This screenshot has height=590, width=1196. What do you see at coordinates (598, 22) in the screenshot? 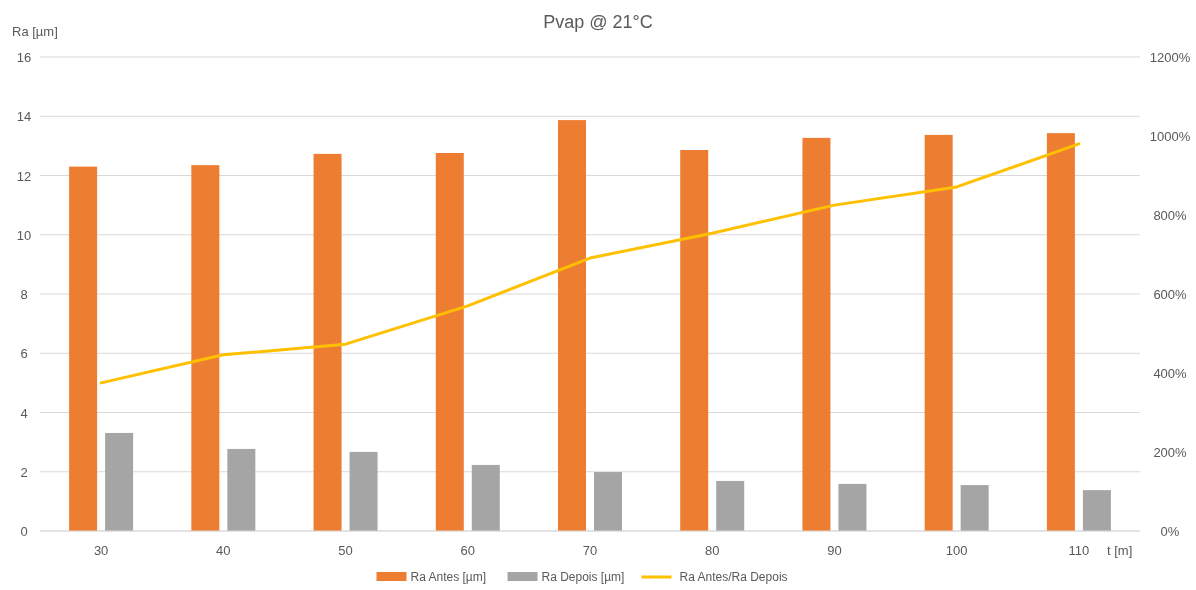
I see `chart-title: Pvap @ 21°C` at bounding box center [598, 22].